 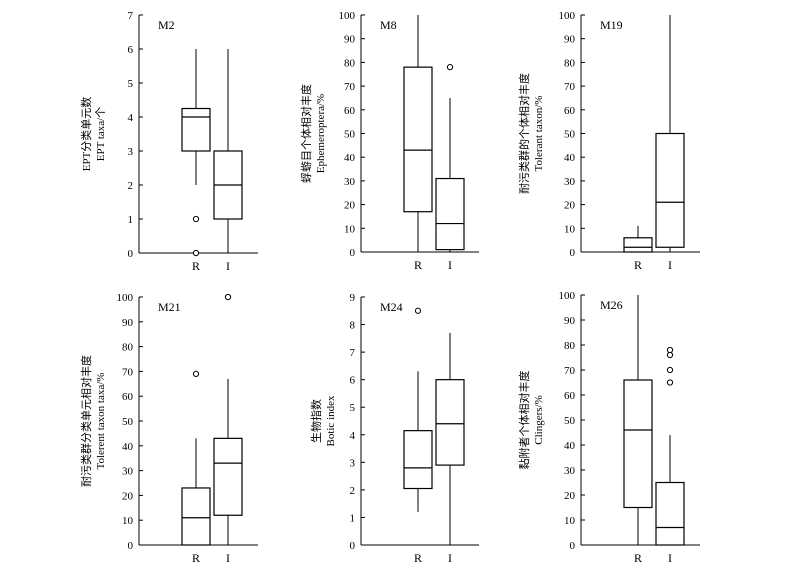 What do you see at coordinates (169, 307) in the screenshot?
I see `panel-label: M21` at bounding box center [169, 307].